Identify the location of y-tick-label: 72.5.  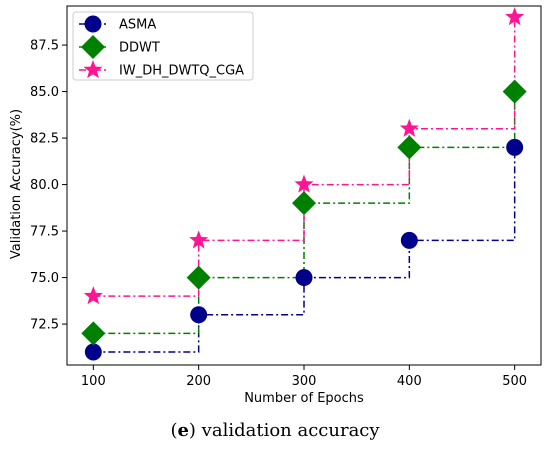
(44, 325).